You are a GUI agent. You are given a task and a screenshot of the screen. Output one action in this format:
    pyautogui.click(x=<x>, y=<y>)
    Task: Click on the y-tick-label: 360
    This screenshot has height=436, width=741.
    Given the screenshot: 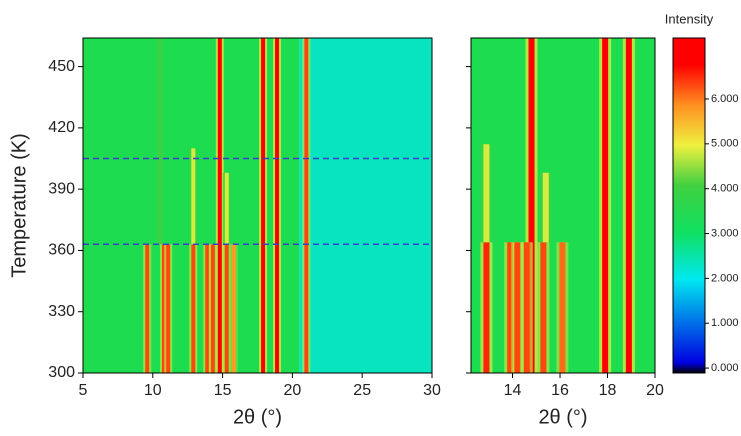 What is the action you would take?
    pyautogui.click(x=61, y=250)
    